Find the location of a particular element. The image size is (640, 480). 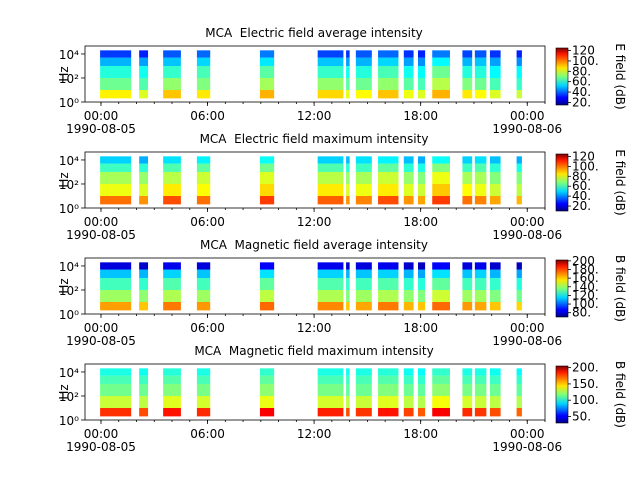

colorbar is located at coordinates (562, 76).